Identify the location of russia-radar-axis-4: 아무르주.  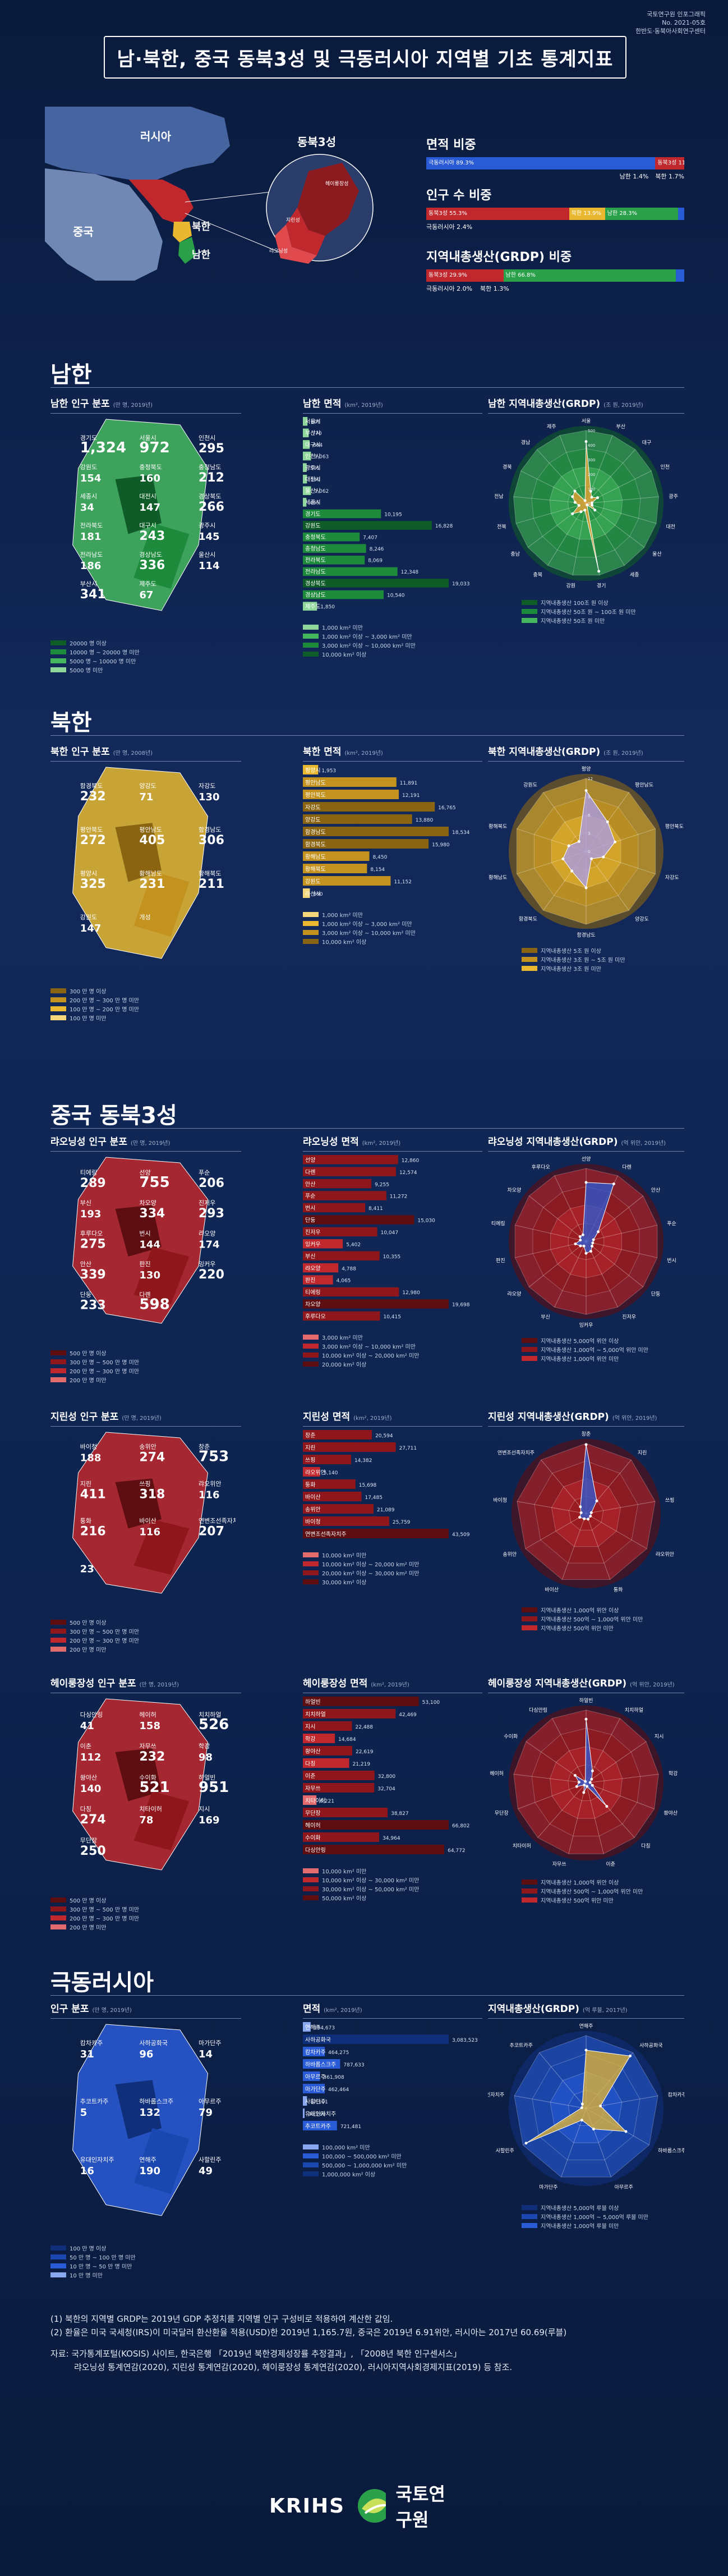
(624, 2187).